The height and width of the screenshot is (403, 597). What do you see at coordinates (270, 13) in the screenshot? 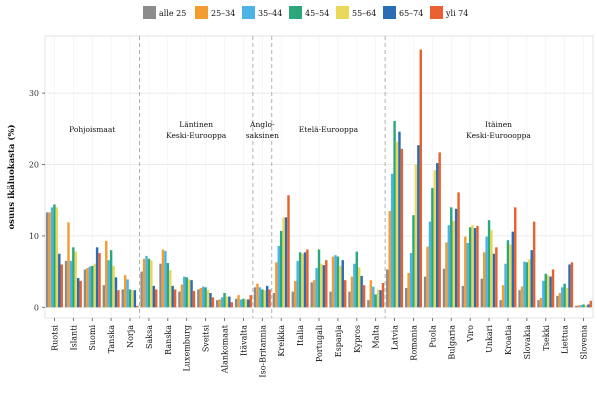
I see `legend-label: 35–44` at bounding box center [270, 13].